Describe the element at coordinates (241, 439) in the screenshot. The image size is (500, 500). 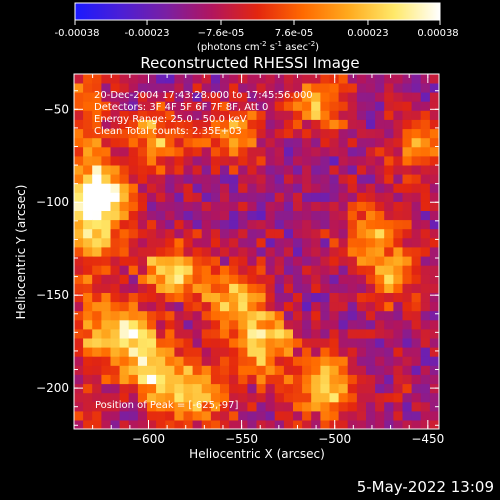
I see `x-tick-label: −550` at that location.